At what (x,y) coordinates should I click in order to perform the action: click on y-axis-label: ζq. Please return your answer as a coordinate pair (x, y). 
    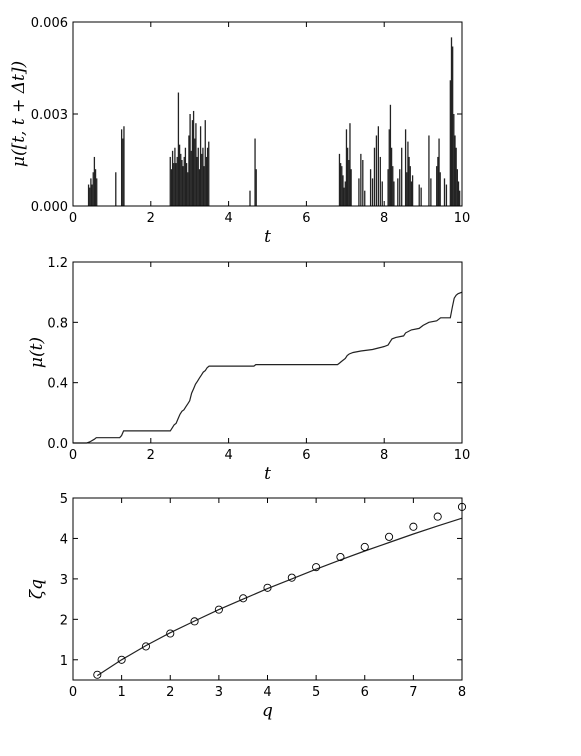
    Looking at the image, I should click on (37, 589).